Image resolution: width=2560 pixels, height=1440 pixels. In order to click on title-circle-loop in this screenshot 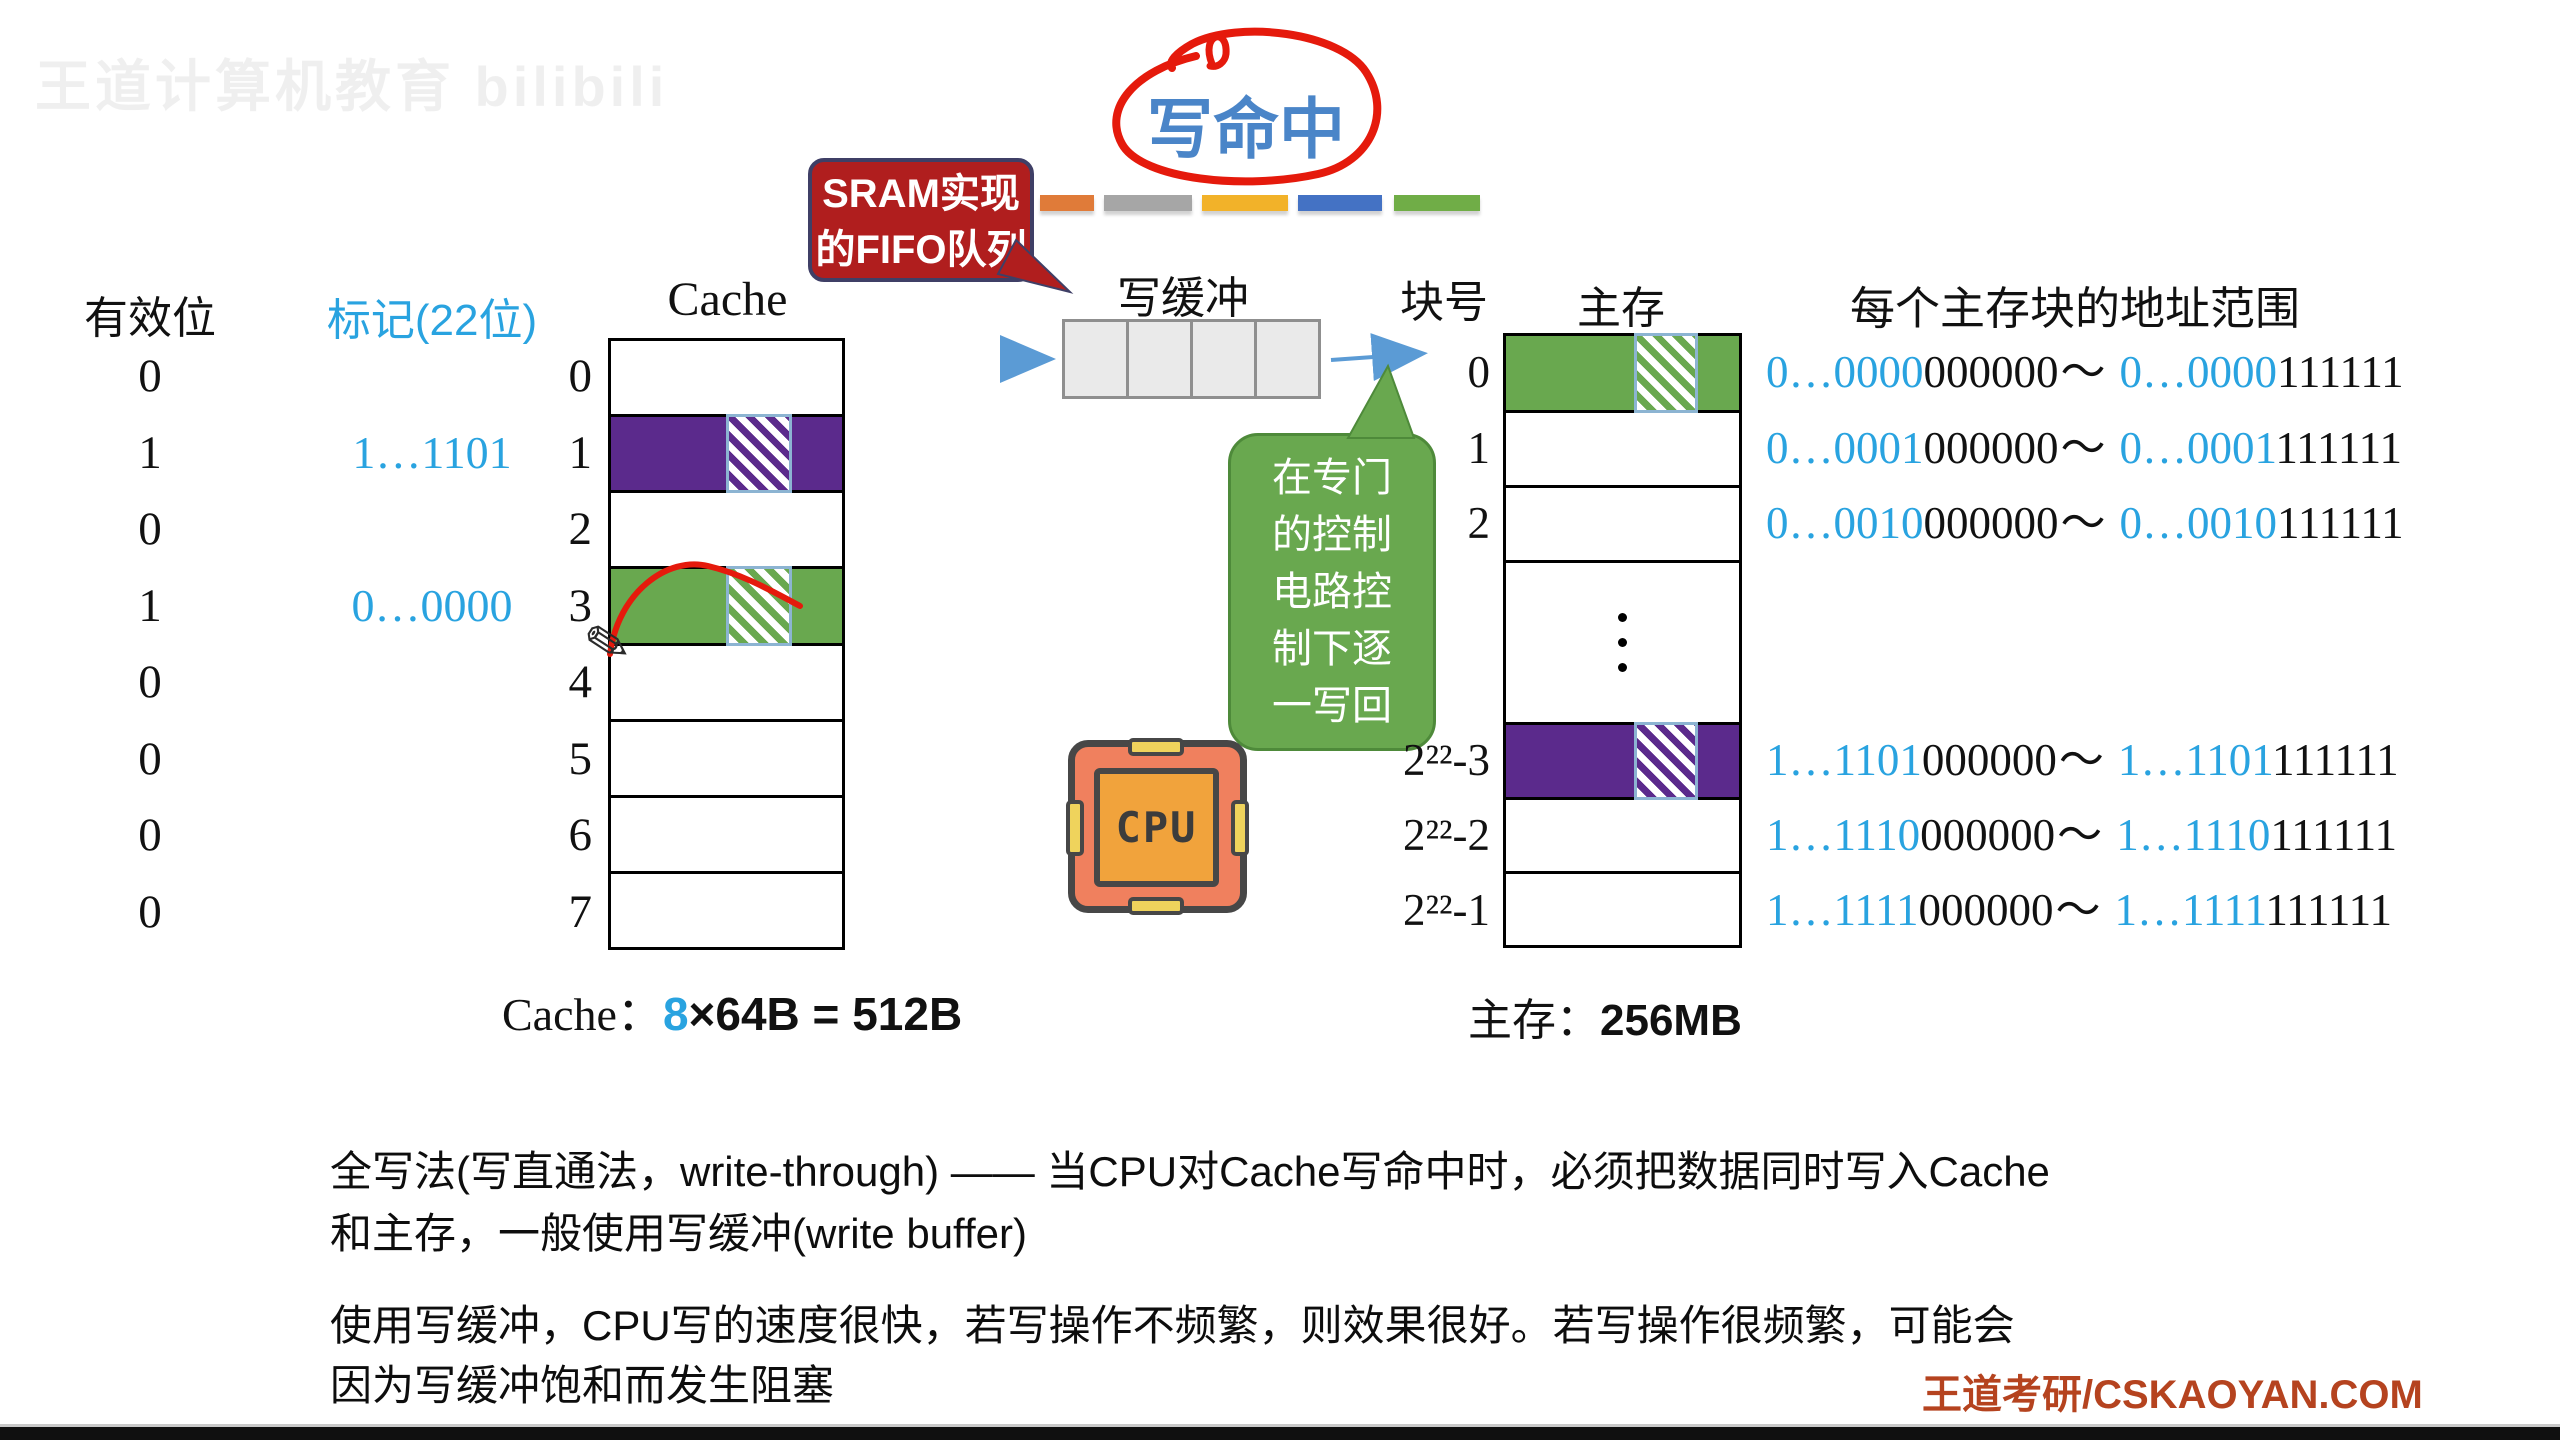, I will do `click(1217, 51)`.